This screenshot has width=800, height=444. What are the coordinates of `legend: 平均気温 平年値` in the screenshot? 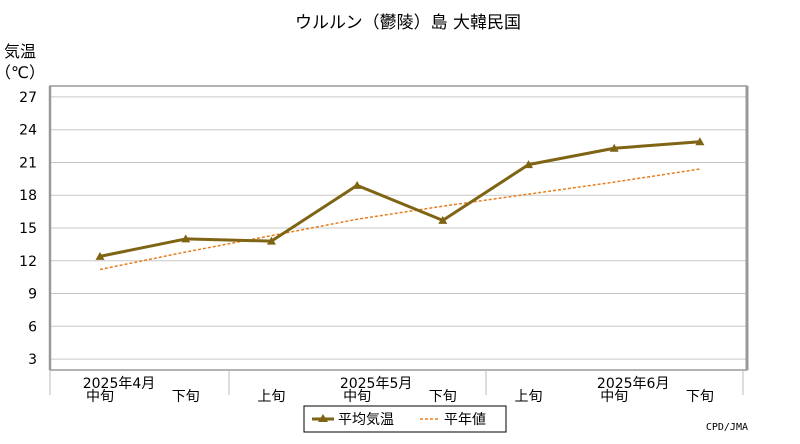 It's located at (405, 419).